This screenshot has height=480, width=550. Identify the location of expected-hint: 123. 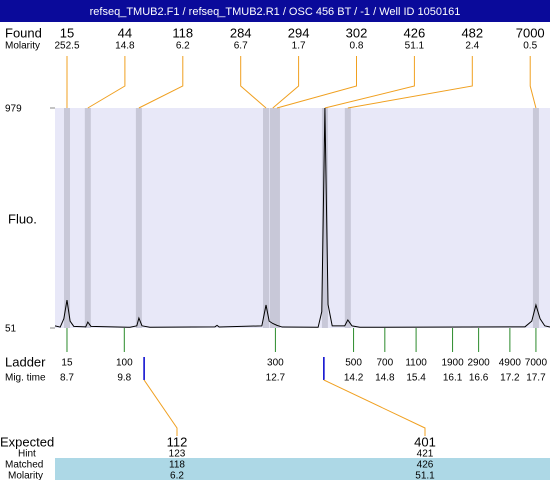
(177, 454).